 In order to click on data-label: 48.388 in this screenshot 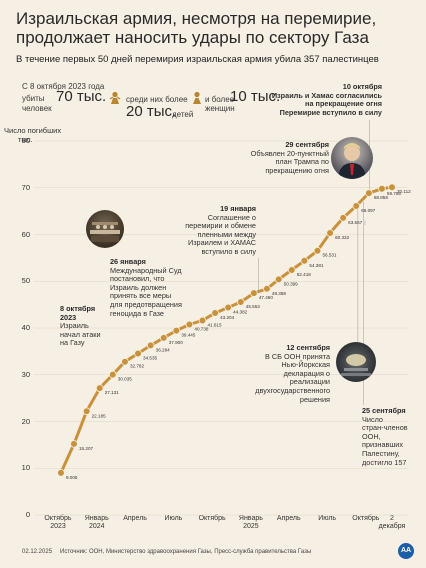, I will do `click(279, 293)`.